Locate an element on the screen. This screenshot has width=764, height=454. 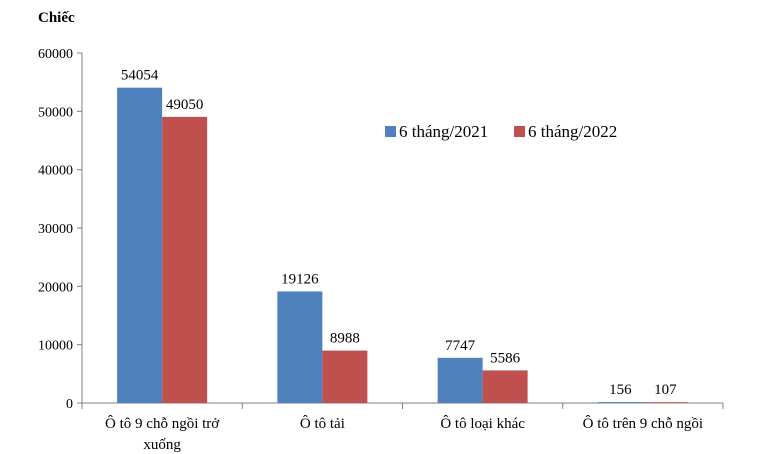
y-axis: 0 10000 20000 30000 40000 50000 60000 is located at coordinates (60, 229).